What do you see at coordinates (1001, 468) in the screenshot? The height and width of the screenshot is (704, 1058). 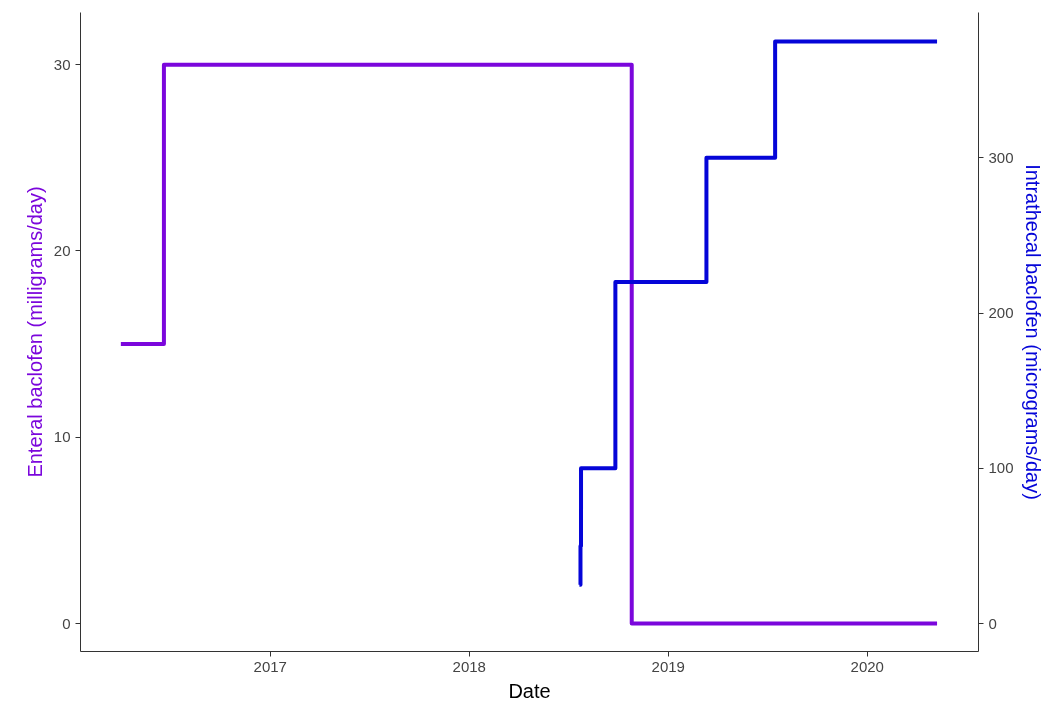 I see `y2-tick-label: 100` at bounding box center [1001, 468].